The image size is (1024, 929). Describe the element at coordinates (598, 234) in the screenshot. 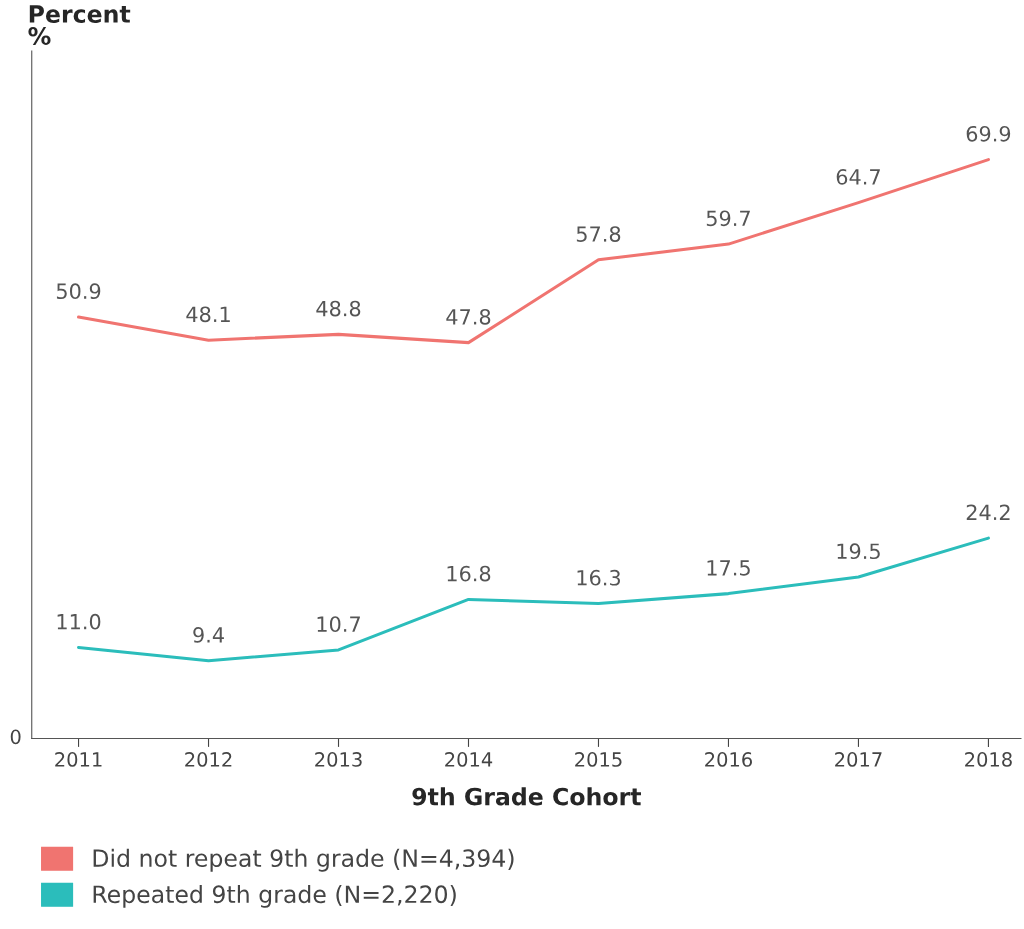

I see `data-label: 57.8` at that location.